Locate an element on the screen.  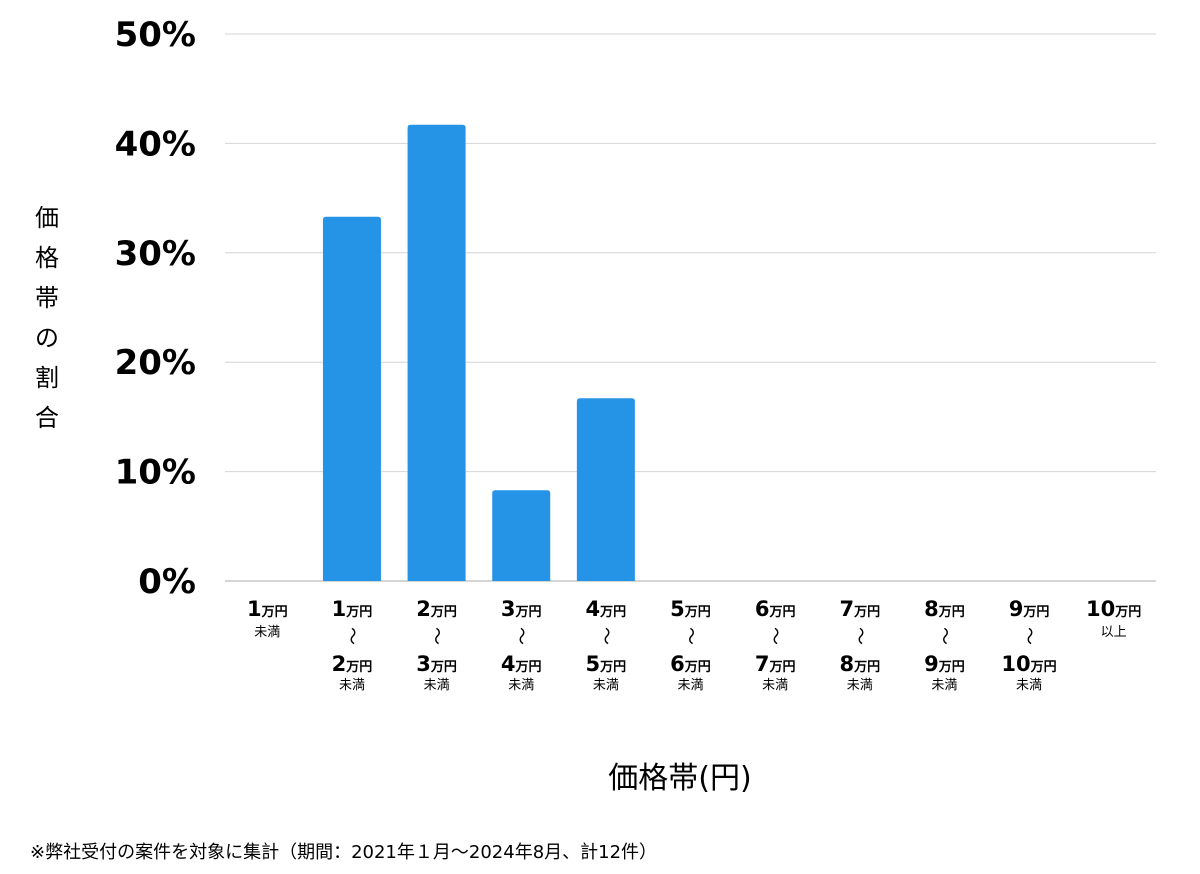
x-tick-from: 3万円 is located at coordinates (521, 609).